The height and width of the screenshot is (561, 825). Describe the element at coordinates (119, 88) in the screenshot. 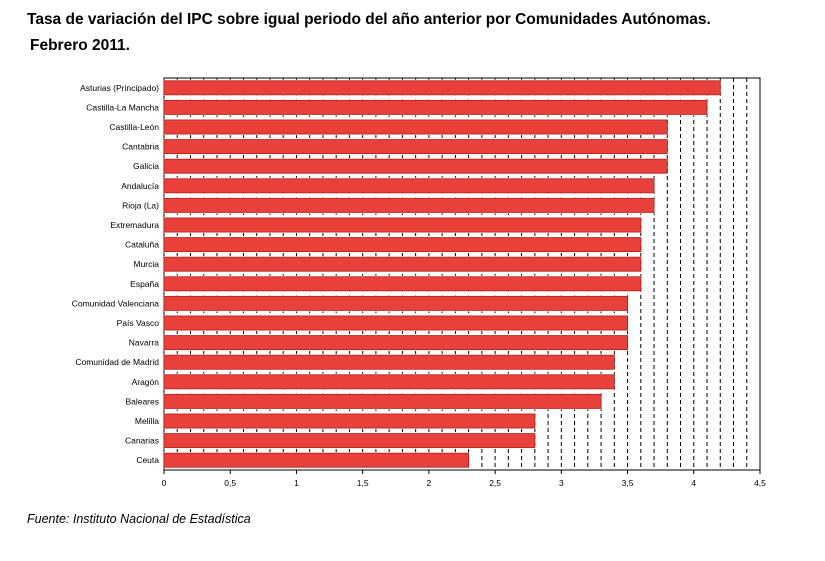

I see `category-label: Asturias (Principado)` at that location.